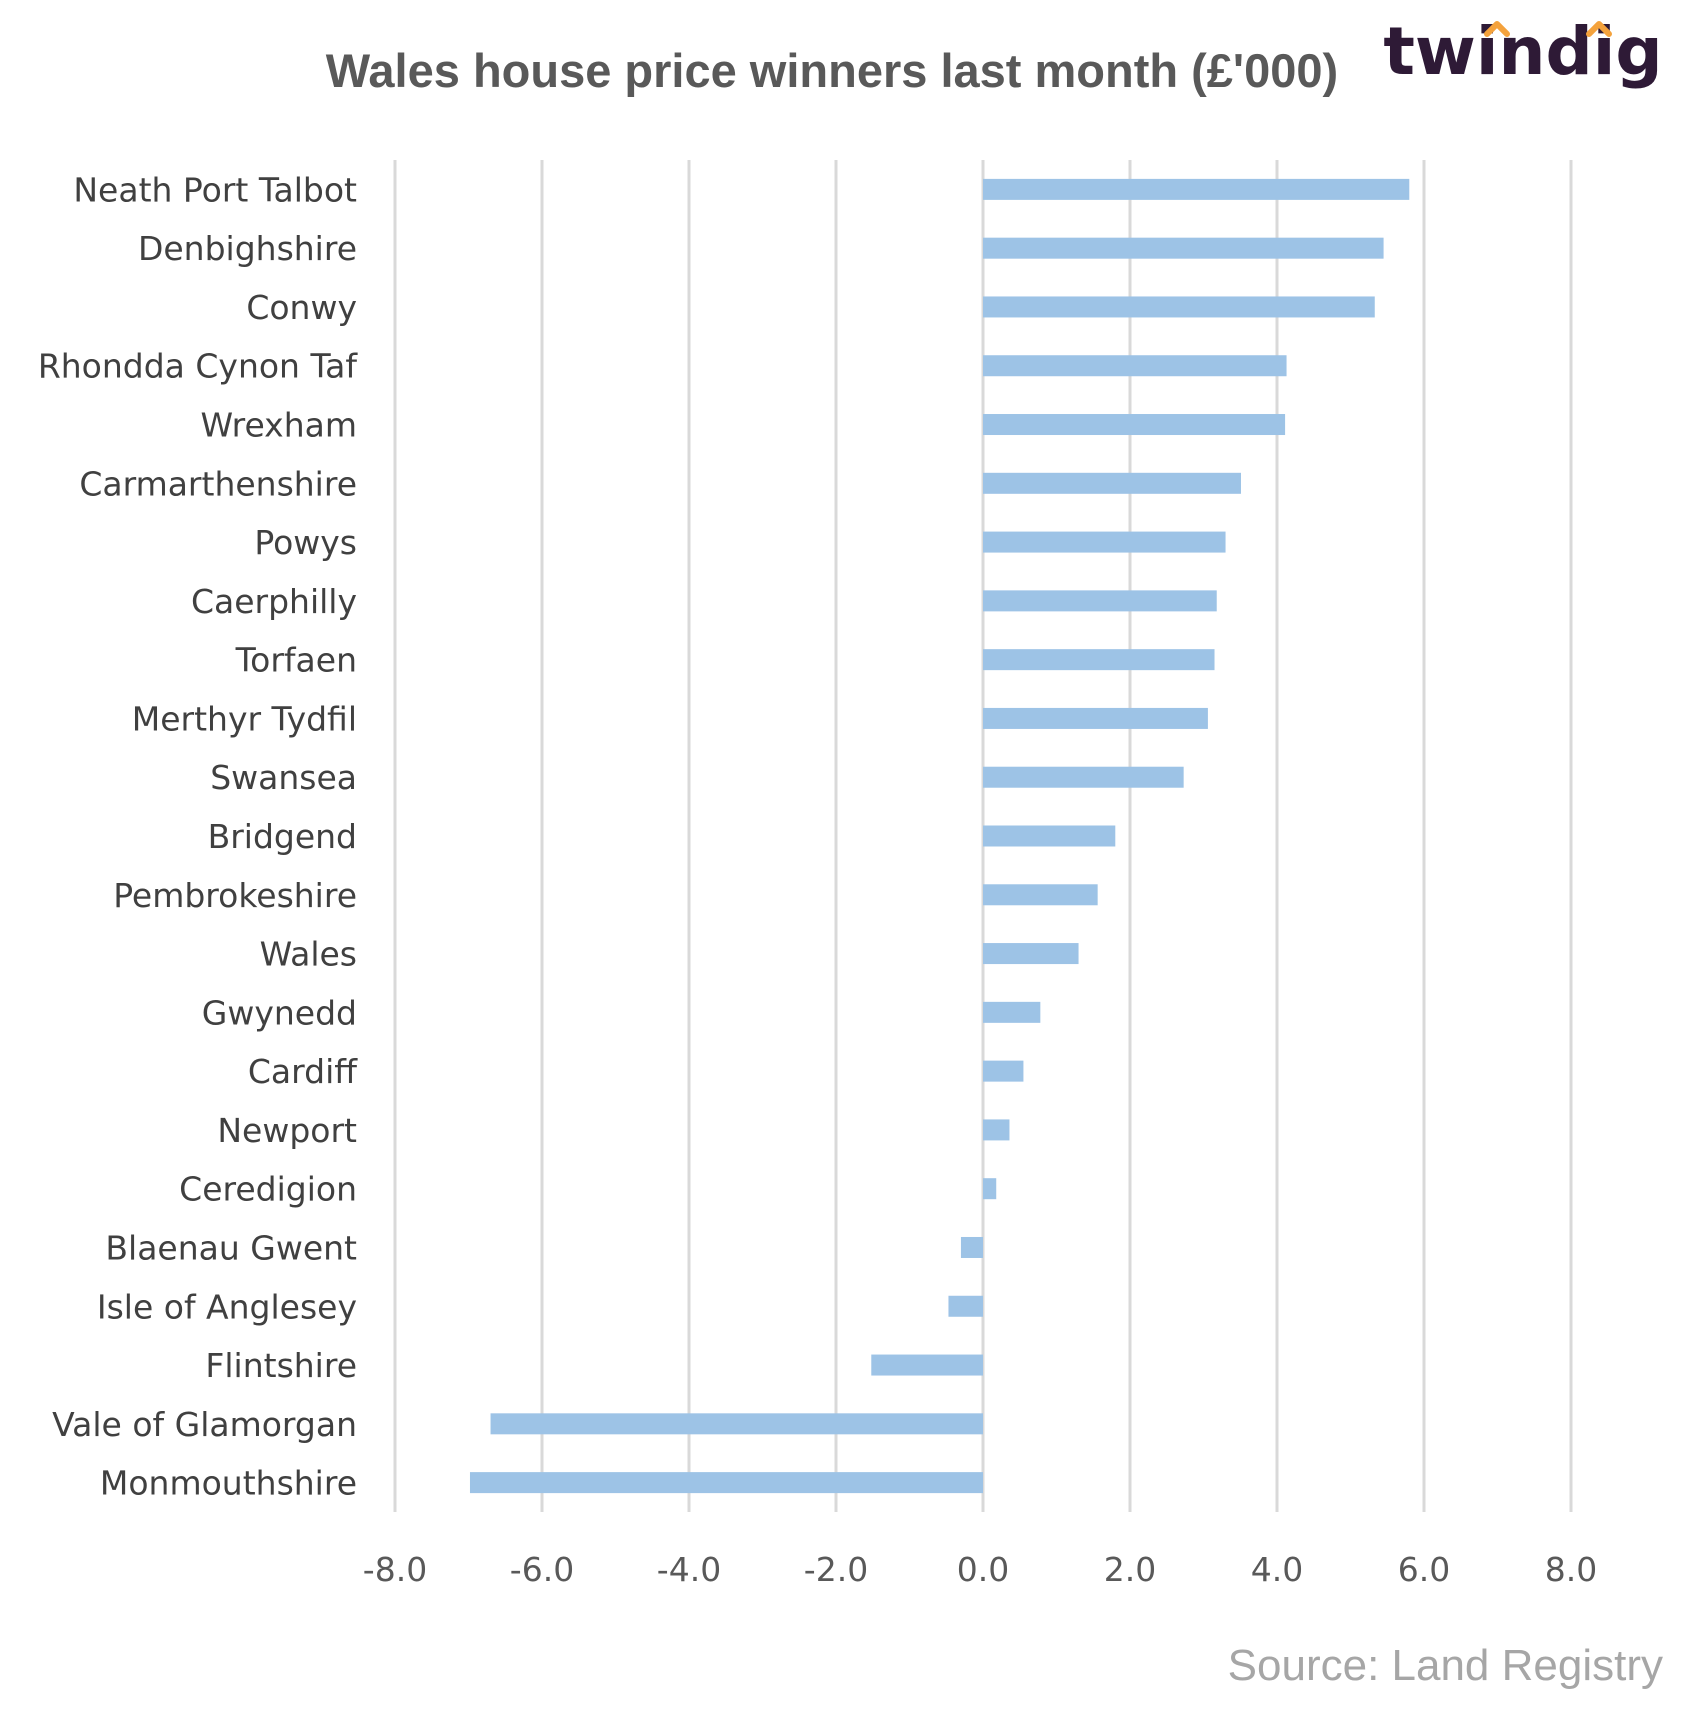 The width and height of the screenshot is (1692, 1716). I want to click on x-axis-tick-labels: -8.0 -6.0 -4.0 -2.0 0.0 2.0 4.0 6.0 8.0, so click(980, 1569).